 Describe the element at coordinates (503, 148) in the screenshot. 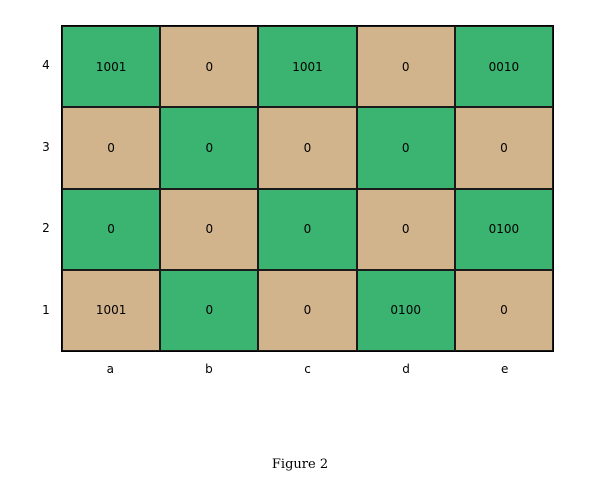

I see `board-cell-e3: 0` at that location.